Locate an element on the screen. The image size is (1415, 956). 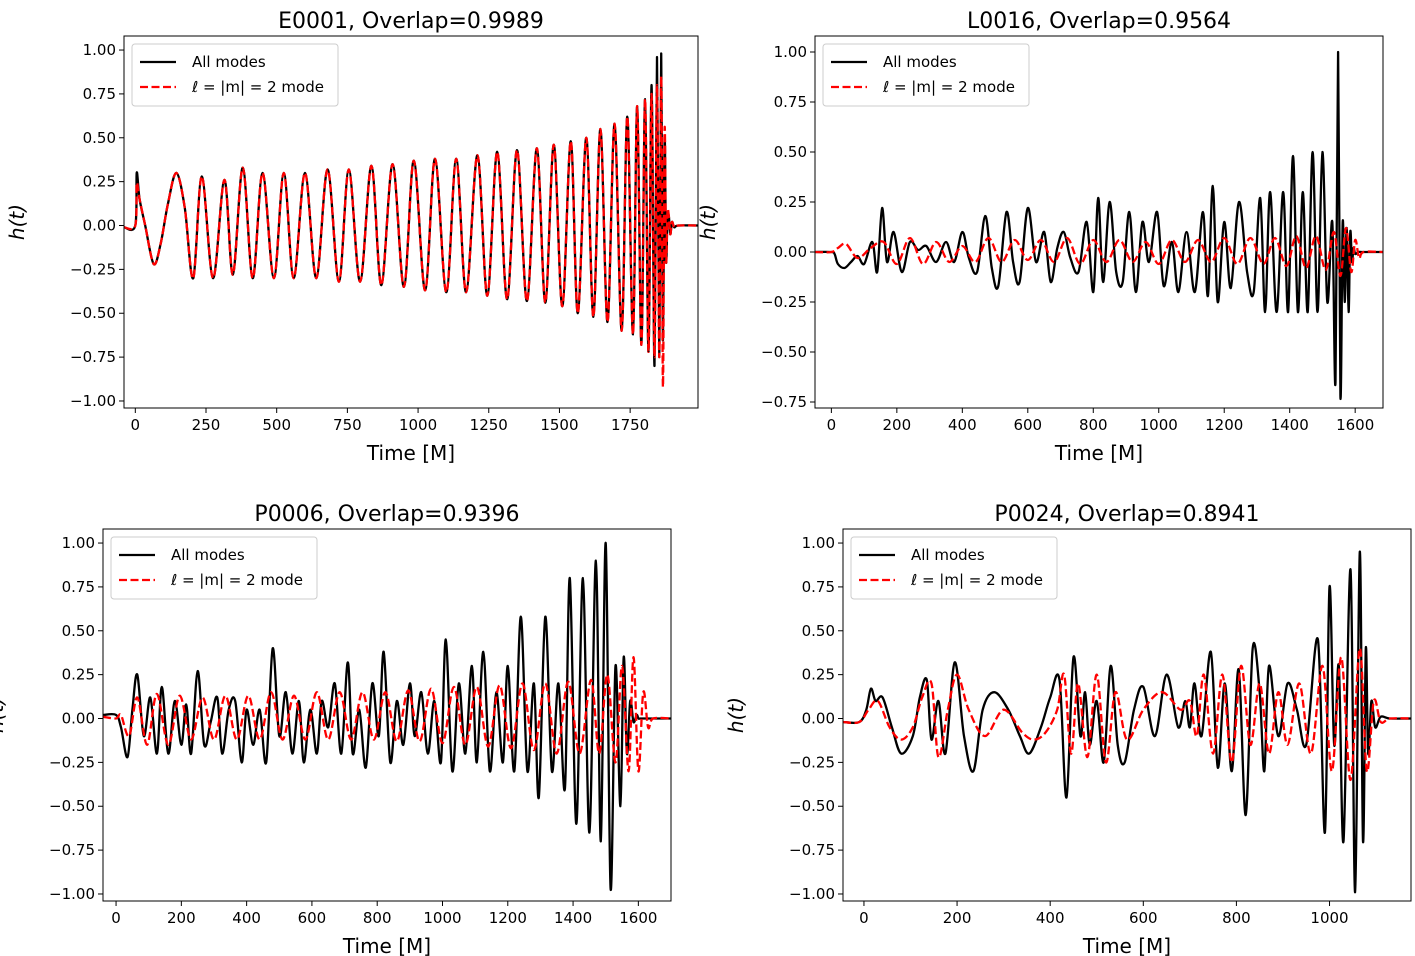
x-tick-label: 500 is located at coordinates (276, 425).